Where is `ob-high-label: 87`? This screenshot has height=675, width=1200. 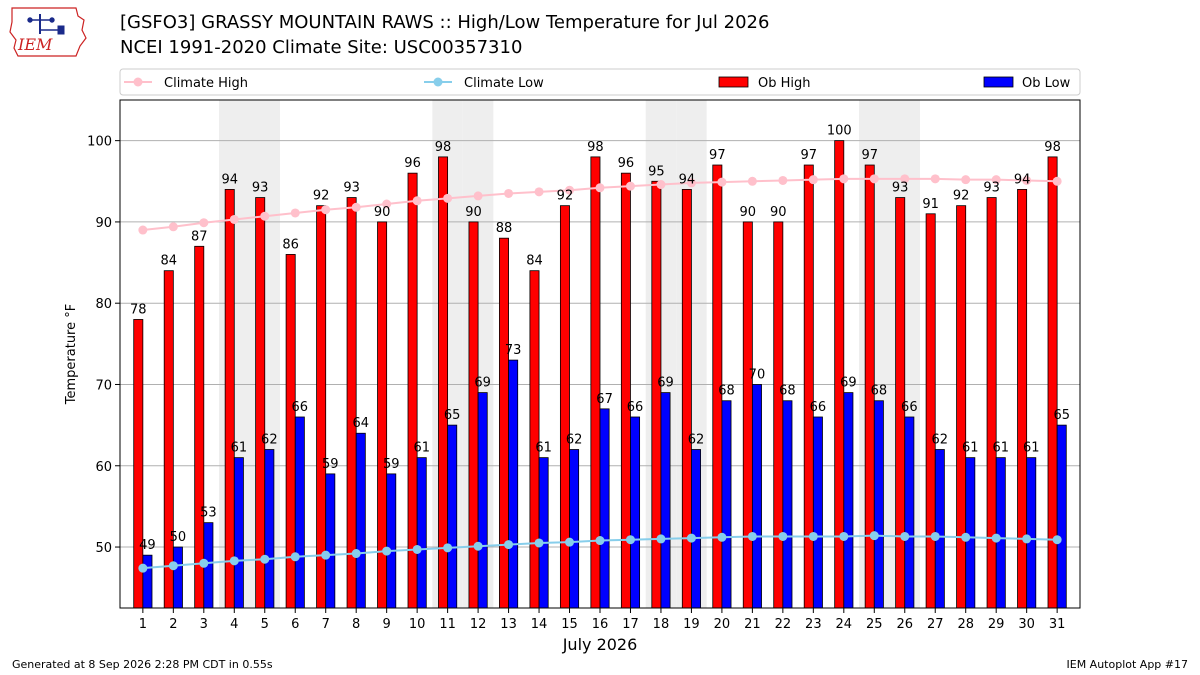 ob-high-label: 87 is located at coordinates (199, 236).